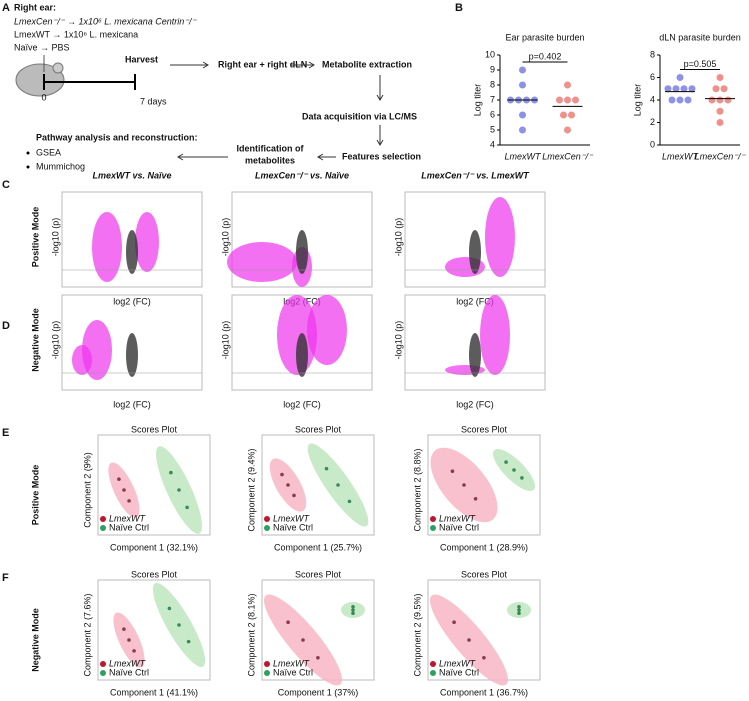 The image size is (749, 701). What do you see at coordinates (35, 7) in the screenshot?
I see `infection-title: Right ear:` at bounding box center [35, 7].